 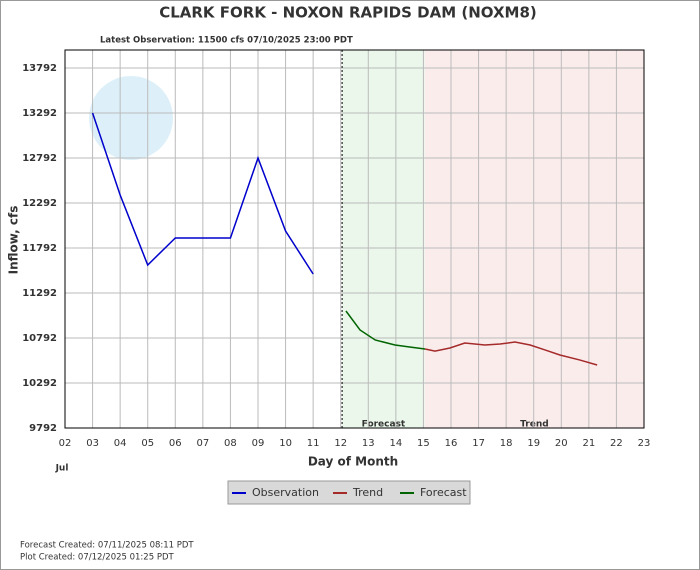 What do you see at coordinates (443, 492) in the screenshot?
I see `legend-label: Forecast` at bounding box center [443, 492].